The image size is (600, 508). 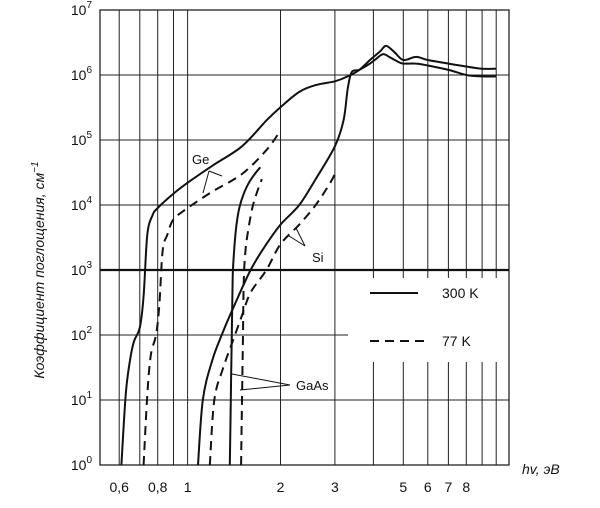 What do you see at coordinates (82, 139) in the screenshot?
I see `y-tick-label: 10⁵` at bounding box center [82, 139].